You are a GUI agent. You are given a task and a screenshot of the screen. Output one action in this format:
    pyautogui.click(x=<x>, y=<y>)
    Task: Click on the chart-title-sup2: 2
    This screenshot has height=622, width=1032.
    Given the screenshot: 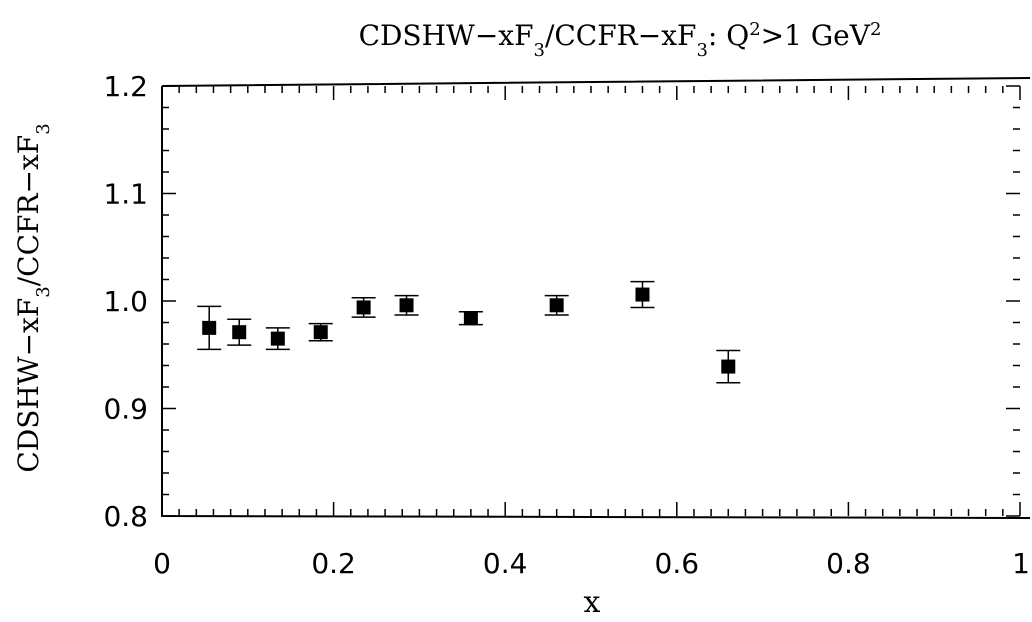 What is the action you would take?
    pyautogui.click(x=875, y=29)
    